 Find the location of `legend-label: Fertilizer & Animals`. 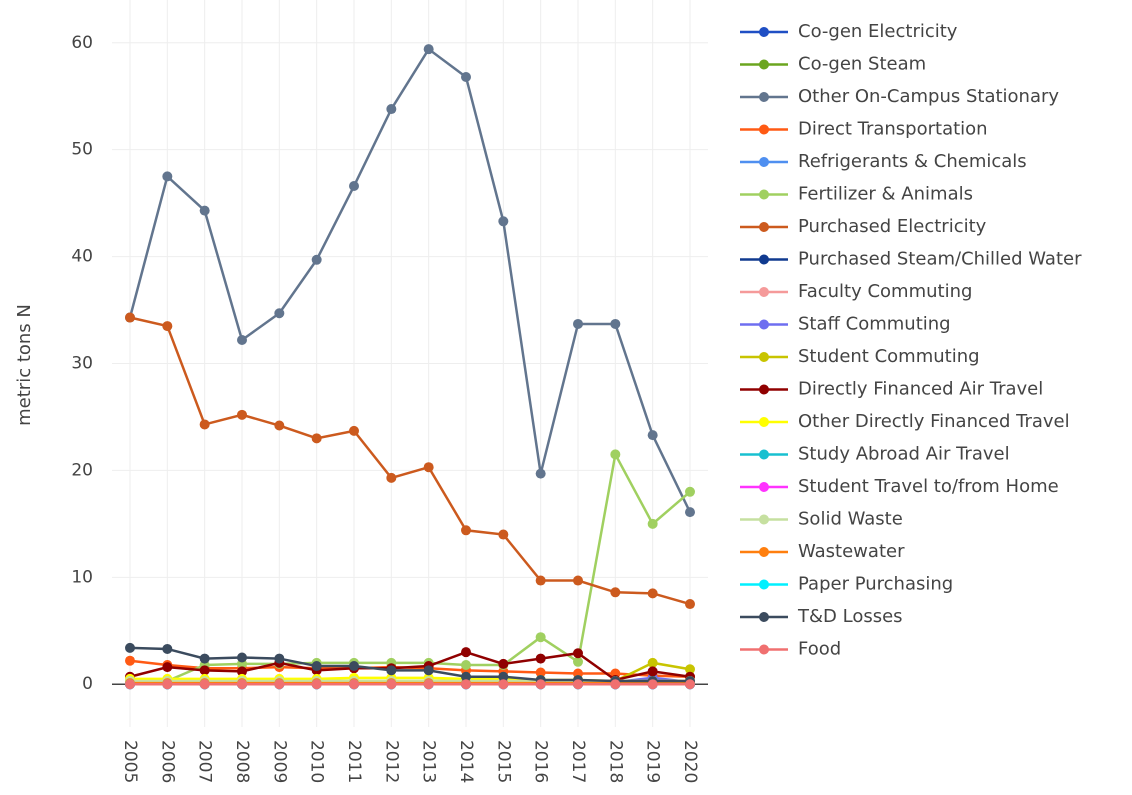

legend-label: Fertilizer & Animals is located at coordinates (885, 194).